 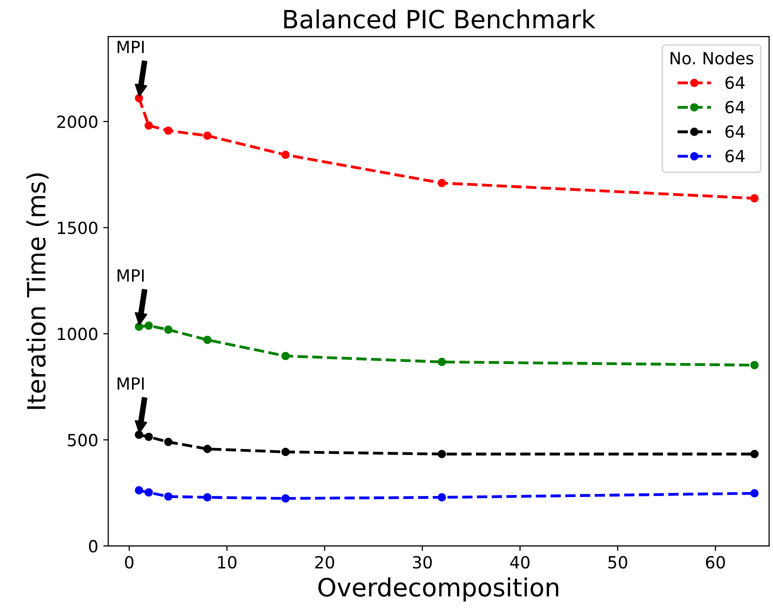 I want to click on x-tick-label: 0, so click(x=129, y=562).